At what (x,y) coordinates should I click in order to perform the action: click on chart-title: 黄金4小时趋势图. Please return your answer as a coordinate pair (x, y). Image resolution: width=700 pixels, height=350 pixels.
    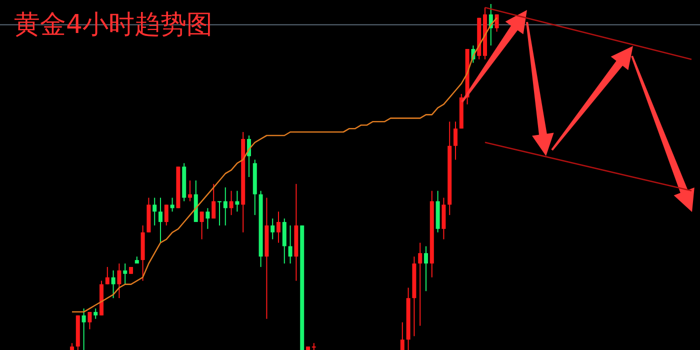
    Looking at the image, I should click on (113, 25).